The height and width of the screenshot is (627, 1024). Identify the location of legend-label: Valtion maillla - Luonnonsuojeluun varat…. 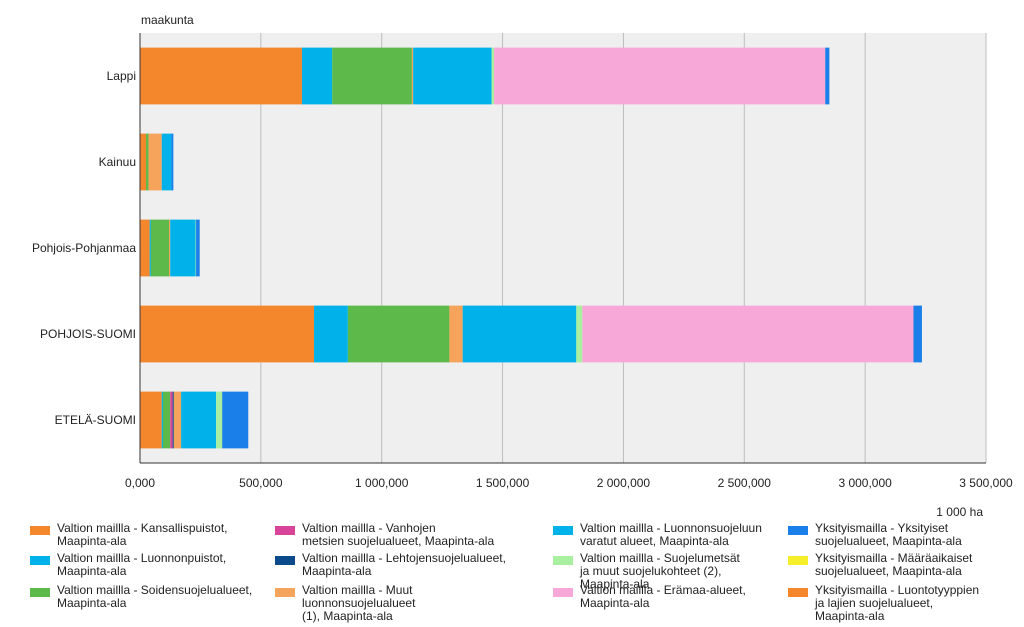
(671, 534).